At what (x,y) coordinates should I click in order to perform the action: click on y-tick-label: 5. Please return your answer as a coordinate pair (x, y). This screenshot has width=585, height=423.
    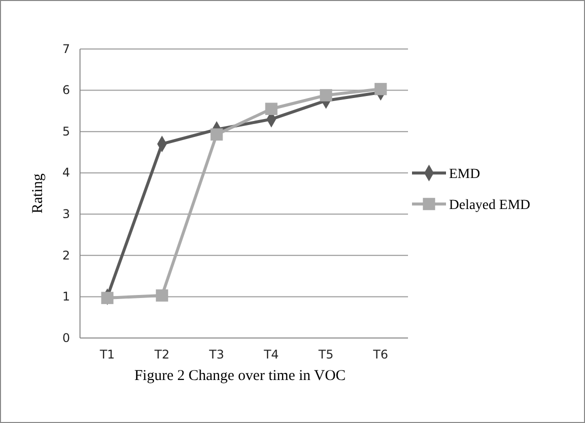
    Looking at the image, I should click on (66, 131).